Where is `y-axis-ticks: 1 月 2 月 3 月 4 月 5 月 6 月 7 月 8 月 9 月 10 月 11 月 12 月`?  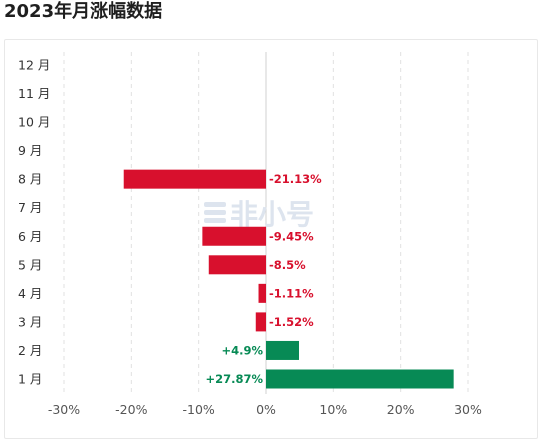
y-axis-ticks: 1 月 2 月 3 月 4 月 5 月 6 月 7 月 8 月 9 月 10 月 11 月 12 月 is located at coordinates (34, 221).